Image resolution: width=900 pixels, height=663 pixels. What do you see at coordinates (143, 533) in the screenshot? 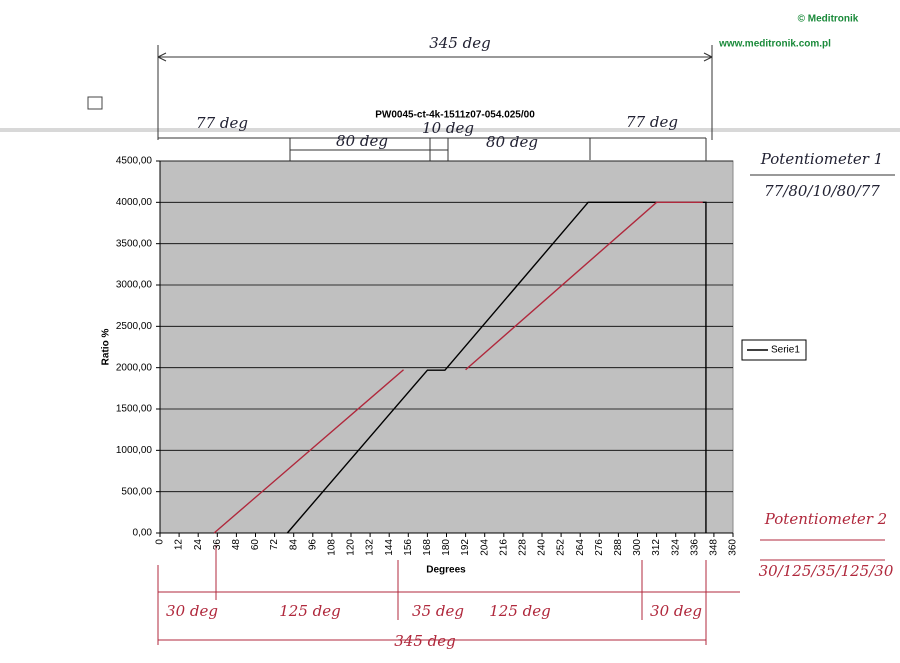
I see `y-tick-label: 0,00` at bounding box center [143, 533].